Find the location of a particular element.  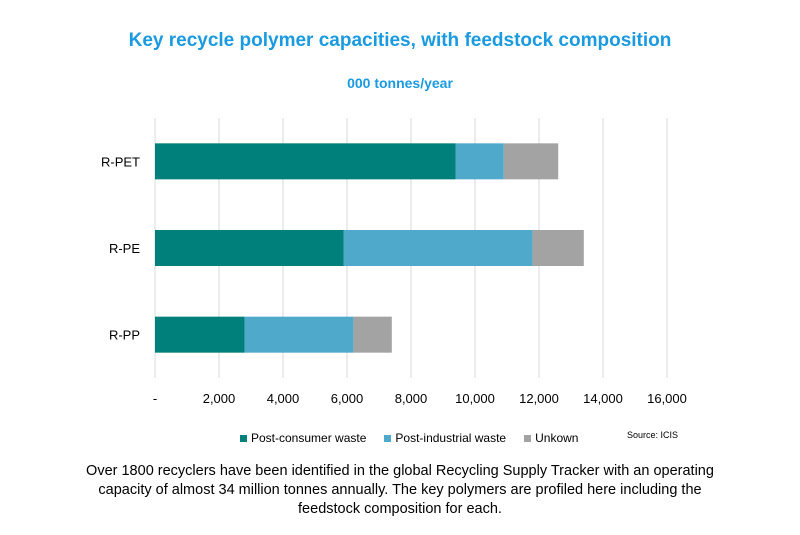

legend-label: Unkown is located at coordinates (557, 438).